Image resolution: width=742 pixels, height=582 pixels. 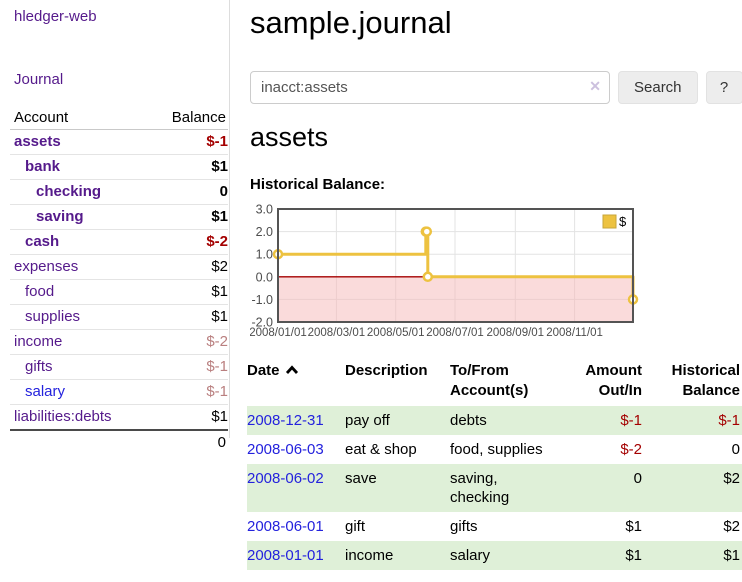 I want to click on account-name-cell: checking, so click(x=80, y=192).